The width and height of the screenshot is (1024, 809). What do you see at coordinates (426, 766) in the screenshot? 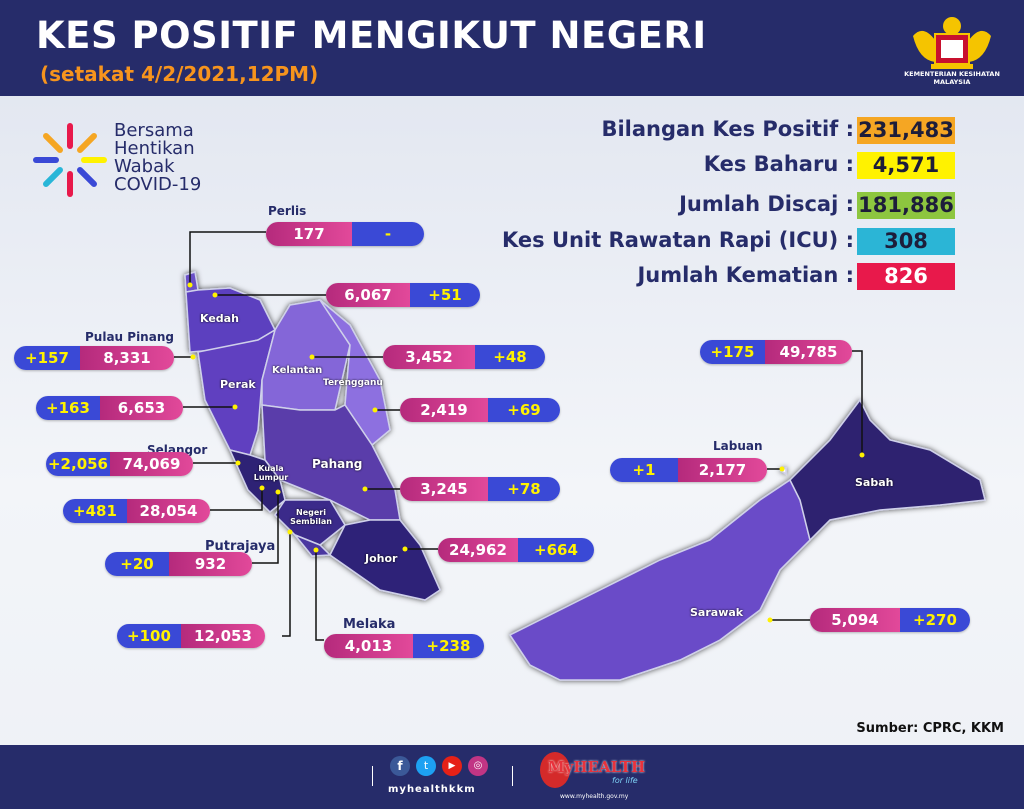
I see `twitter-icon: t` at bounding box center [426, 766].